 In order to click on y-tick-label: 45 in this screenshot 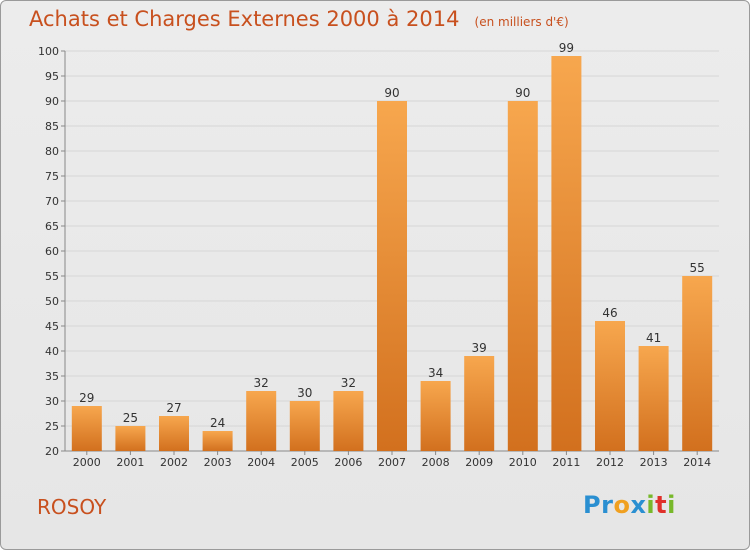, I will do `click(52, 326)`.